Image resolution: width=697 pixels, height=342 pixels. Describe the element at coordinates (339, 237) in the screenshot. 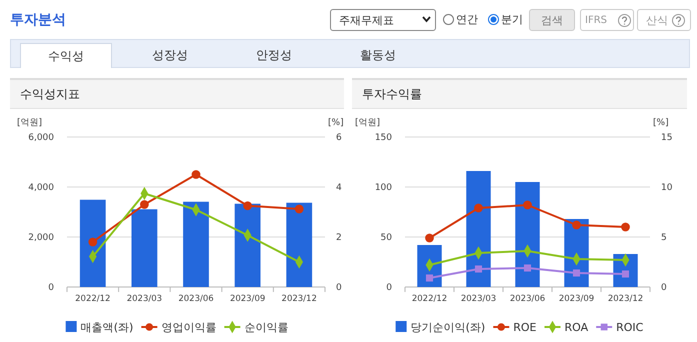

I see `y2-tick-label: 2` at that location.